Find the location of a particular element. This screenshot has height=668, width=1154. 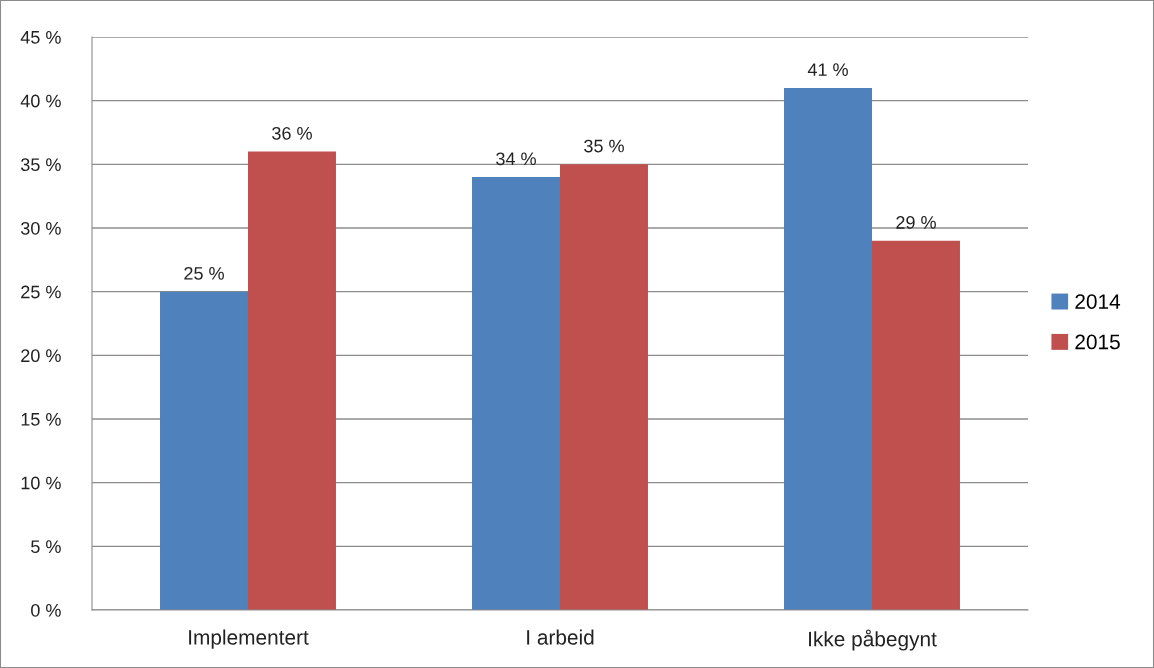

y-tick-label: 35 % is located at coordinates (40, 165).